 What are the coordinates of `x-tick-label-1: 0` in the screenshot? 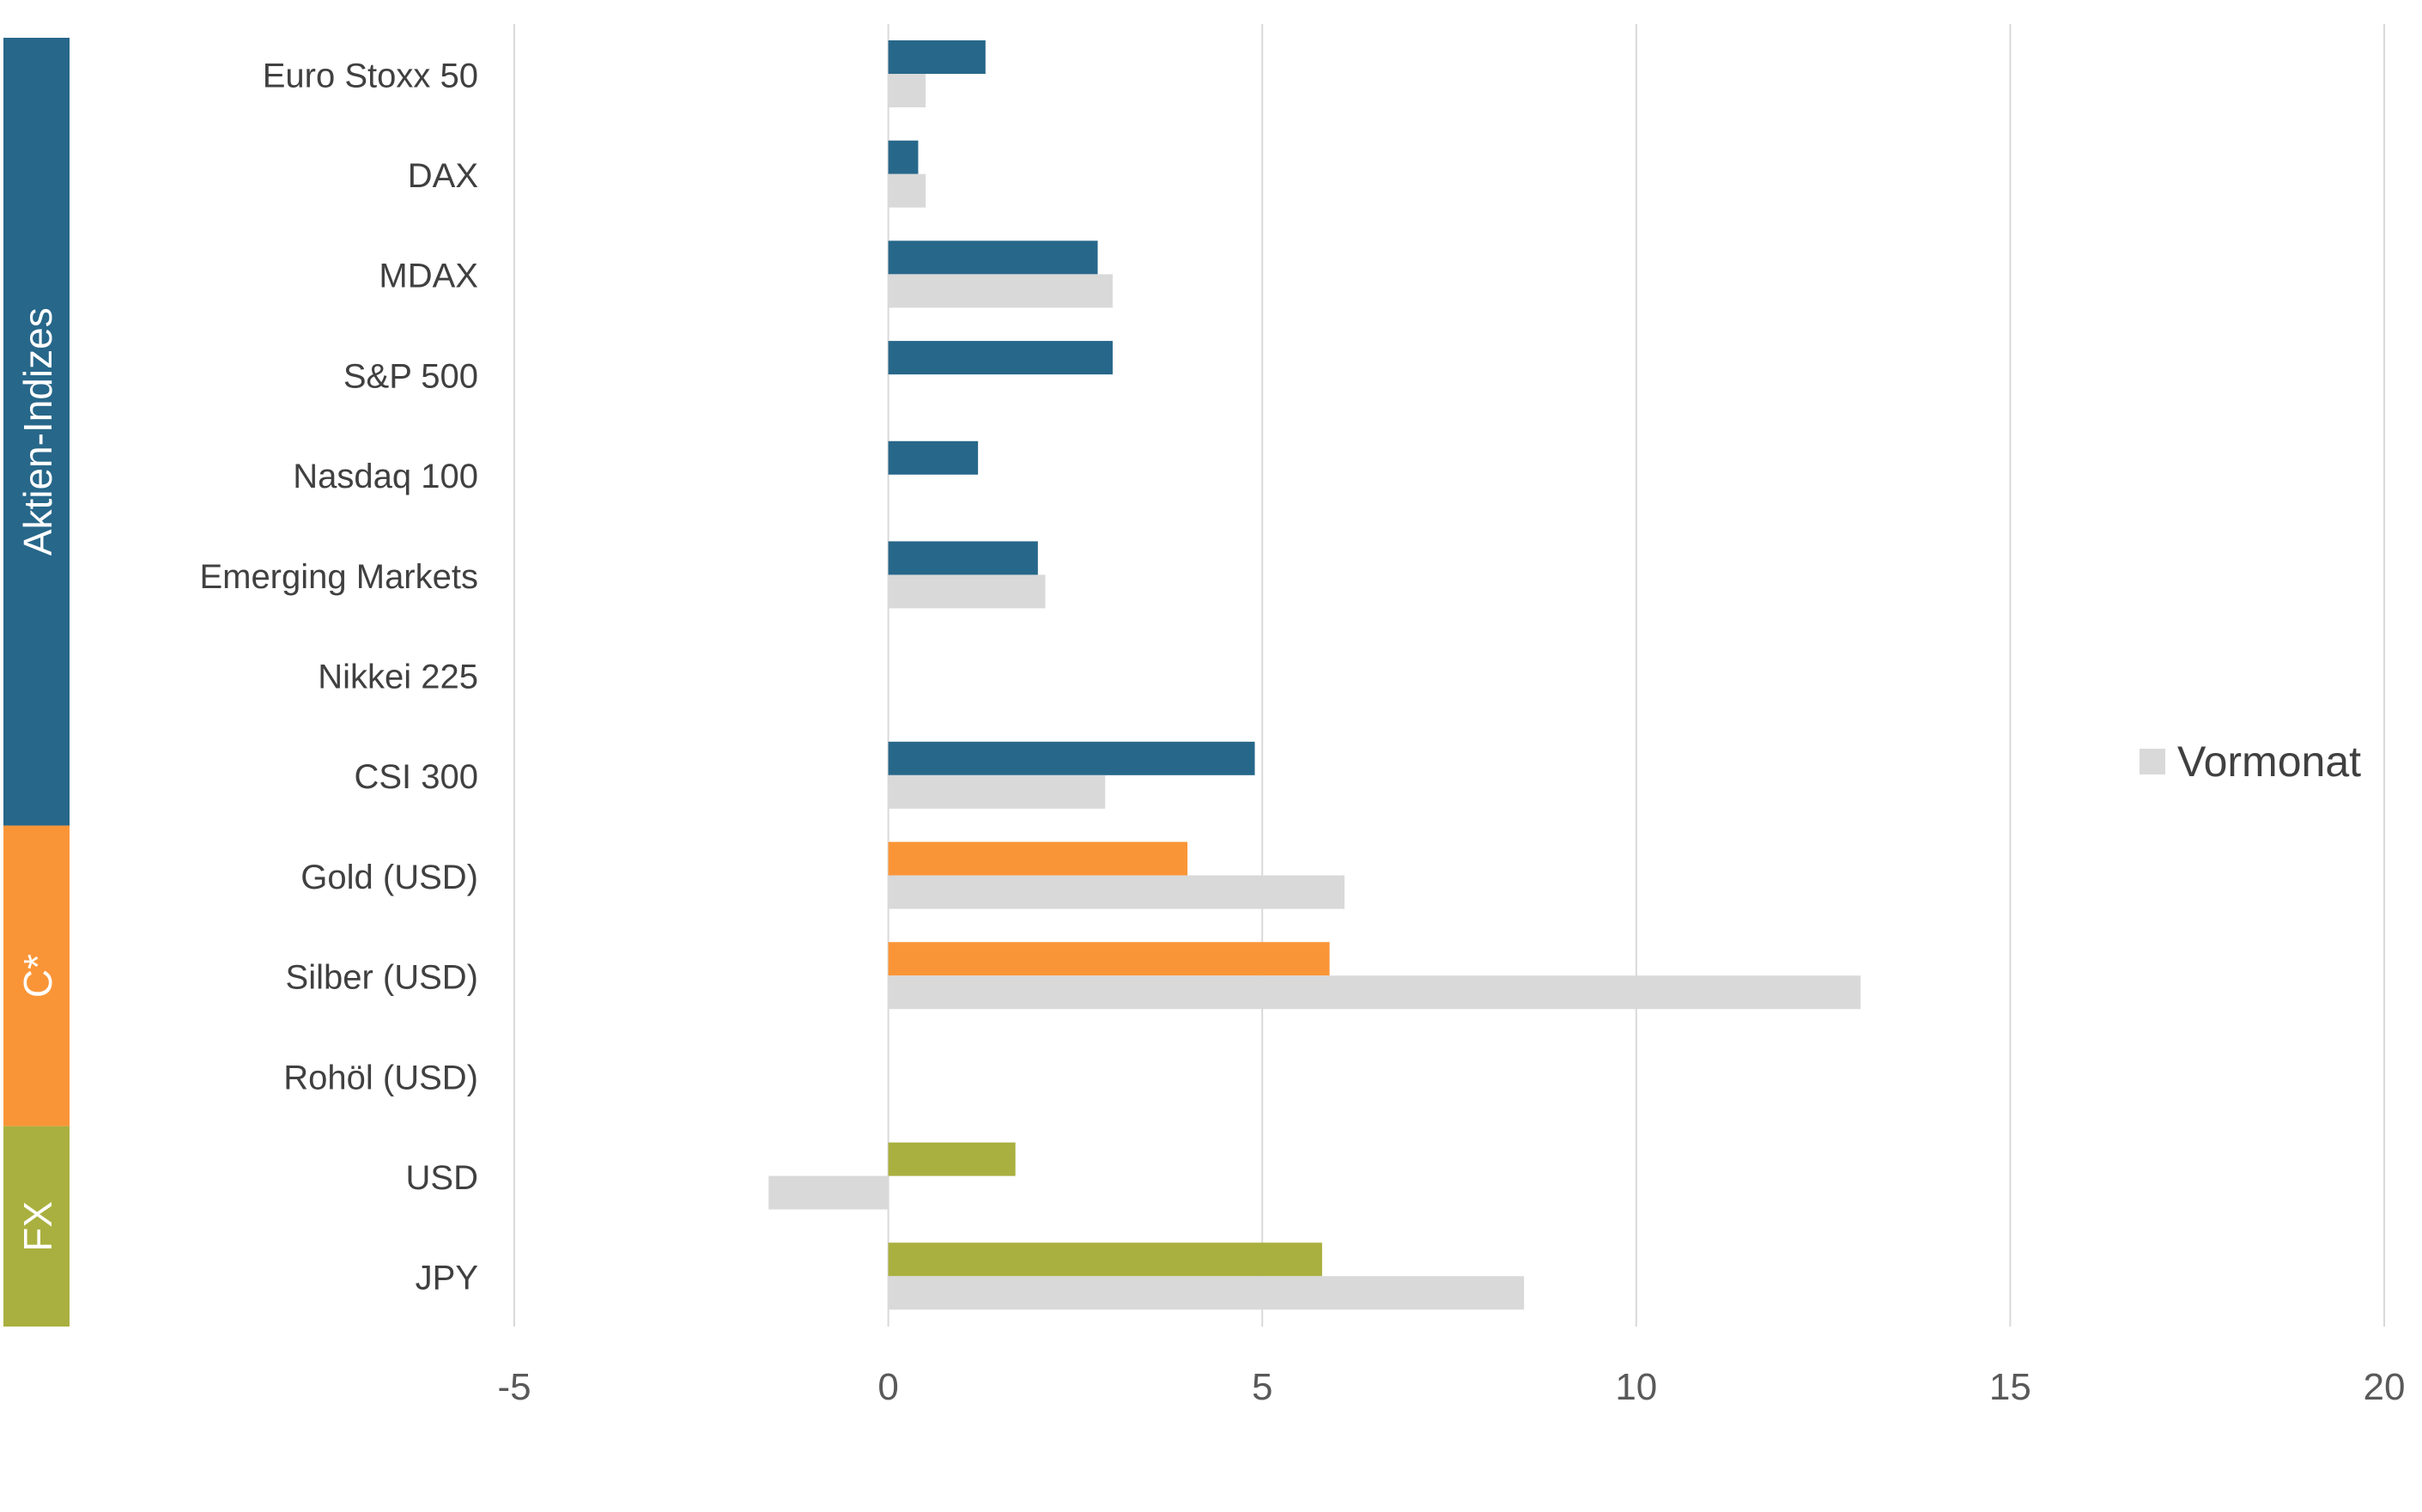 It's located at (887, 1387).